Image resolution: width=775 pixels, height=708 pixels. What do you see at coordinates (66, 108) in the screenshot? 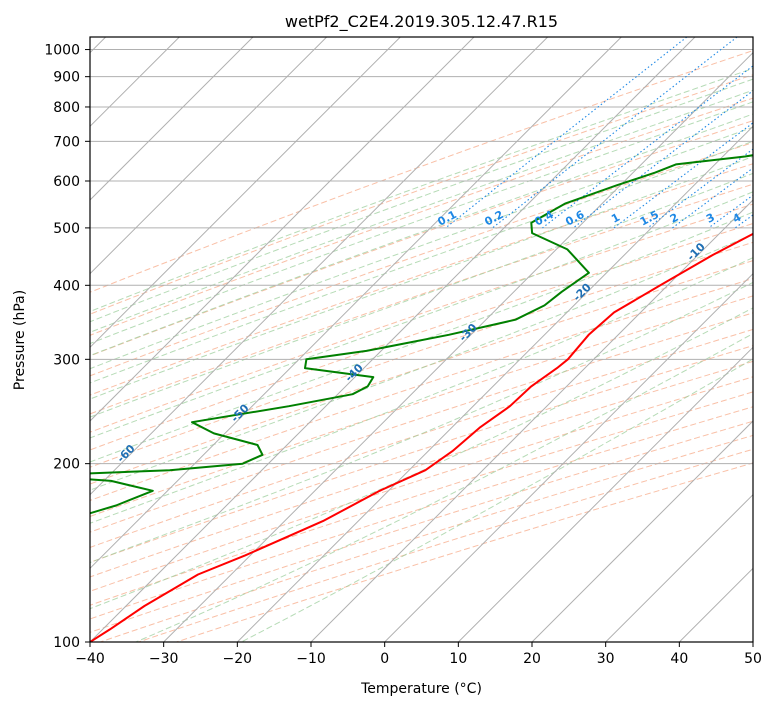
I see `y-tick-label: 800` at bounding box center [66, 108].